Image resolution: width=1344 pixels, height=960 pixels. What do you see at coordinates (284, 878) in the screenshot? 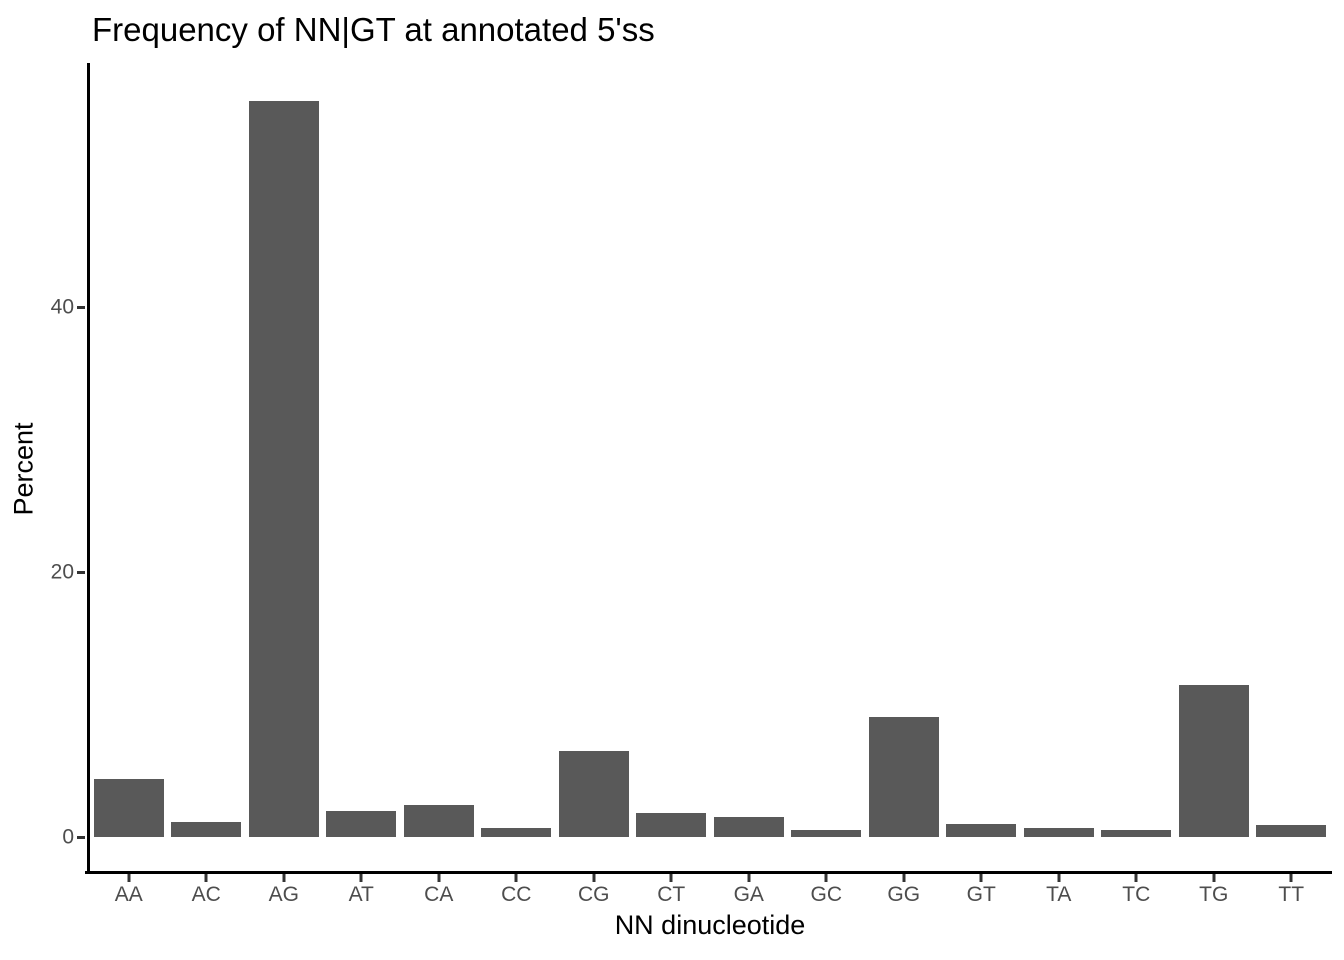
I see `x-tick-AG` at bounding box center [284, 878].